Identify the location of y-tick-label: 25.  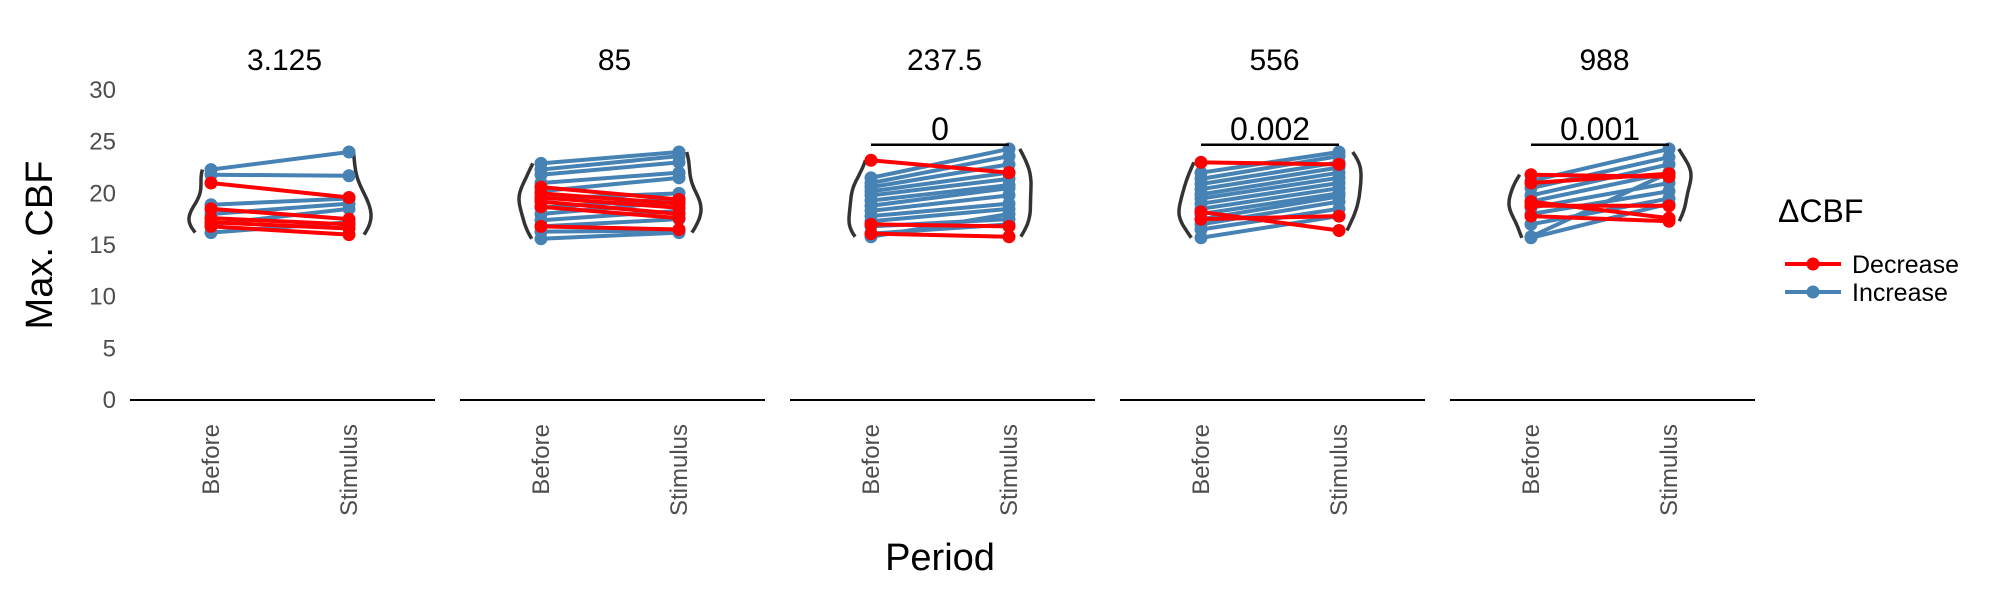
(102, 142).